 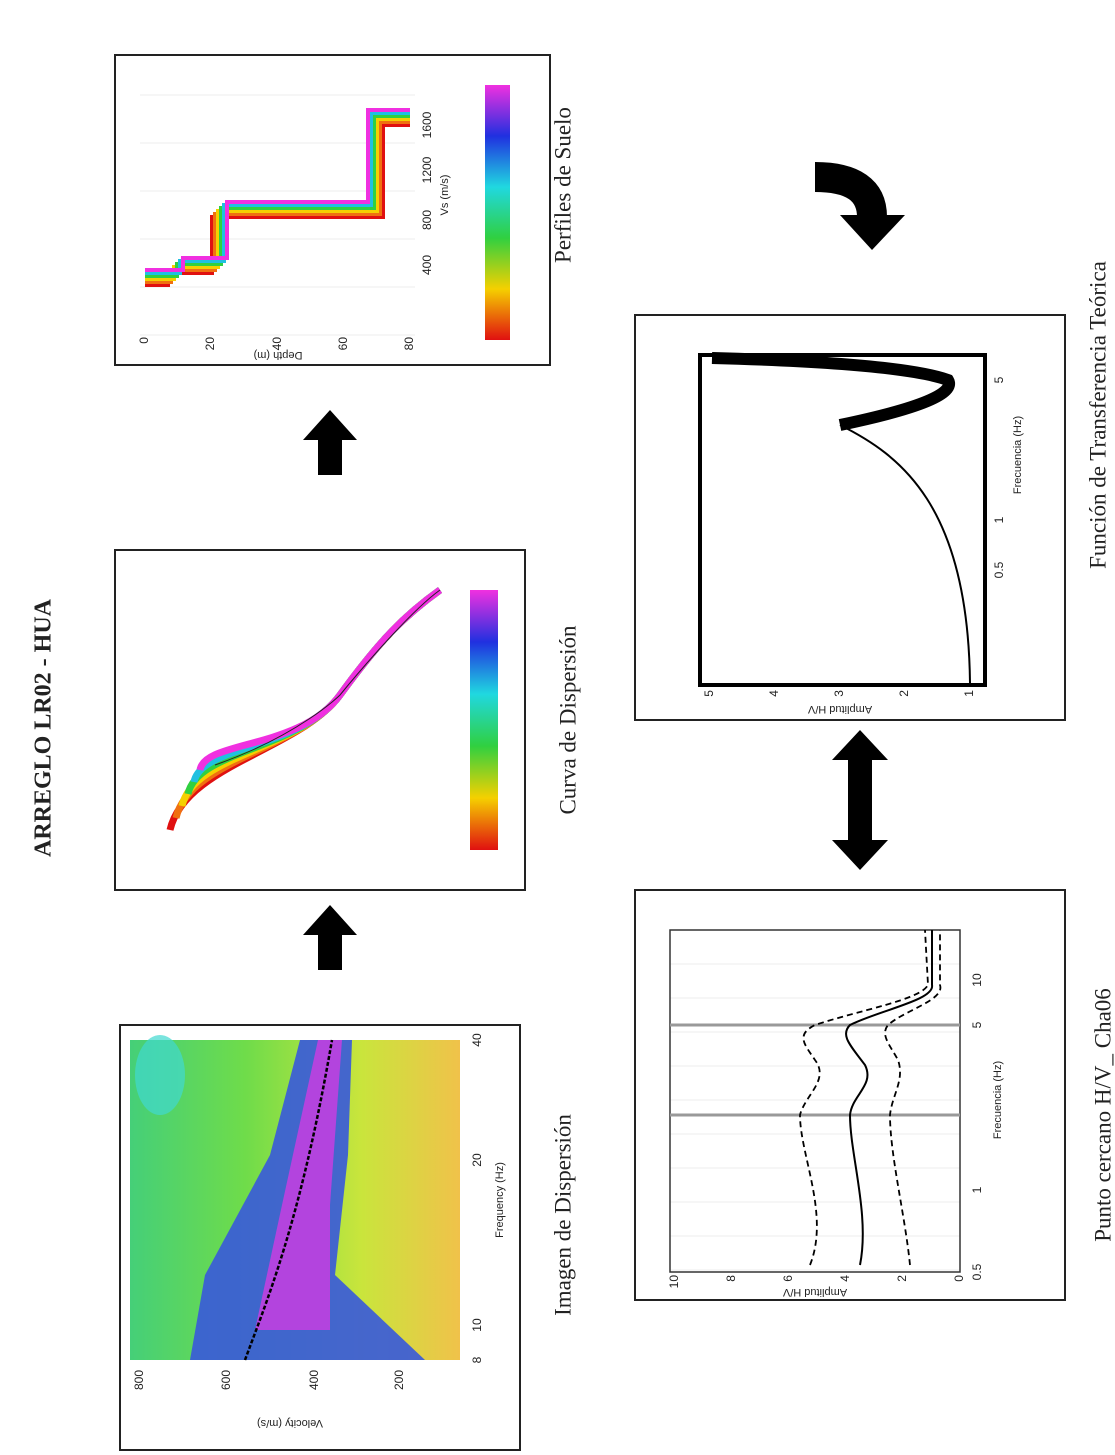 What do you see at coordinates (1097, 415) in the screenshot?
I see `panel-caption: Función de Transferencia Teórica` at bounding box center [1097, 415].